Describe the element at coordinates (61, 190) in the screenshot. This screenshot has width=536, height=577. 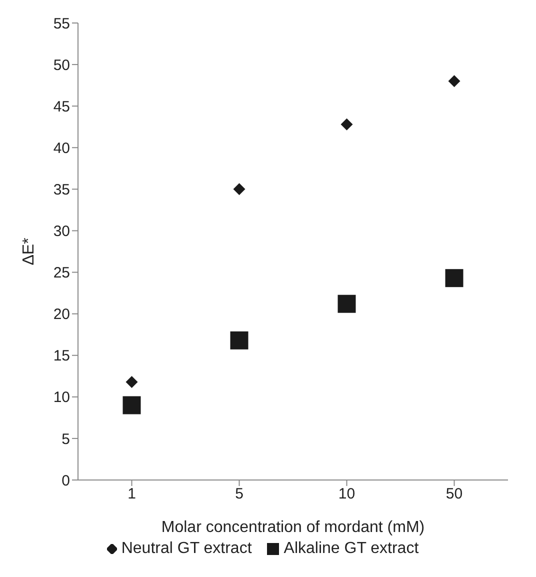
I see `y-tick-label: 35` at that location.